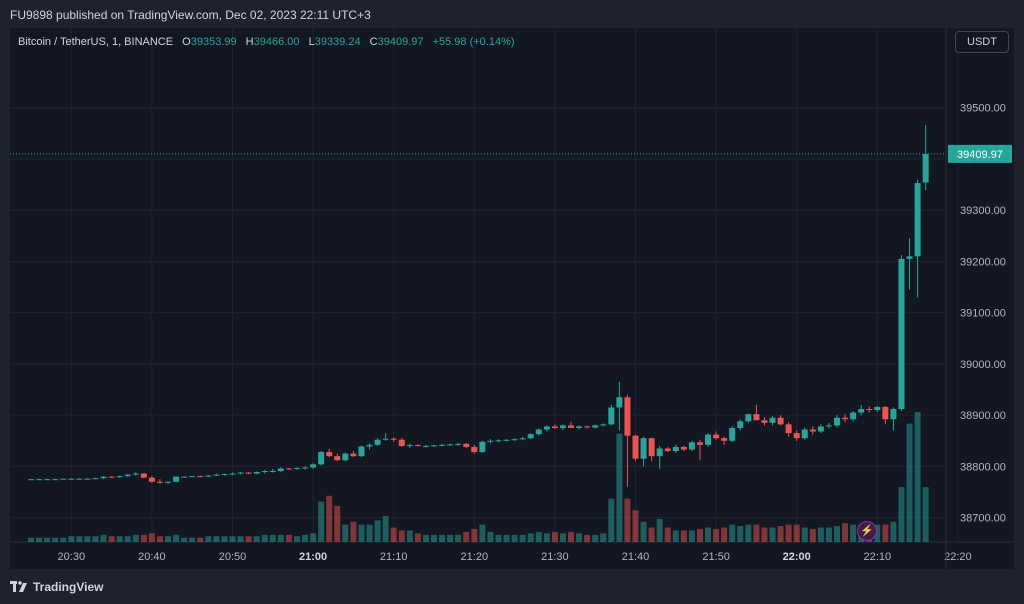 The width and height of the screenshot is (1024, 604). Describe the element at coordinates (186, 42) in the screenshot. I see `open-label: O` at that location.